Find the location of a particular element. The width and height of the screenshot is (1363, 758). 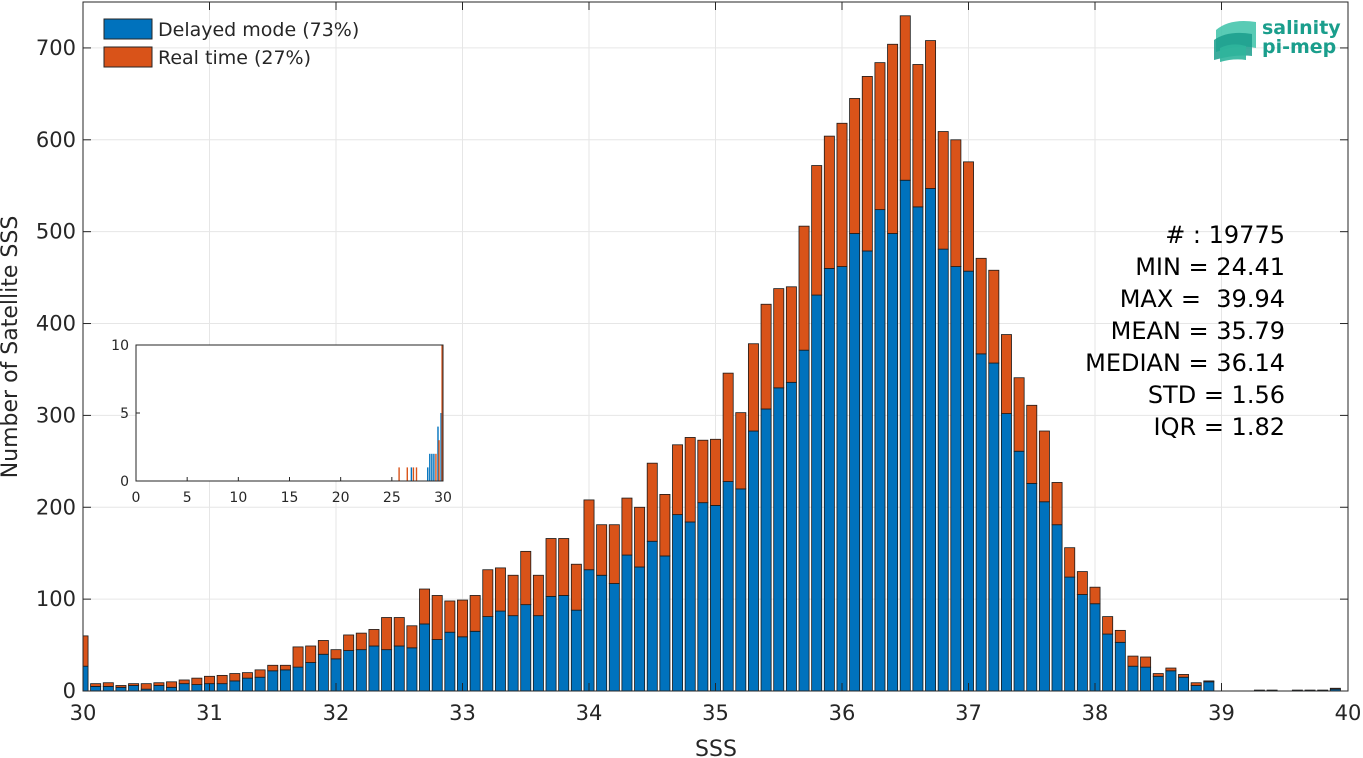

stats-mean: MEAN = 35.79 is located at coordinates (1198, 331).